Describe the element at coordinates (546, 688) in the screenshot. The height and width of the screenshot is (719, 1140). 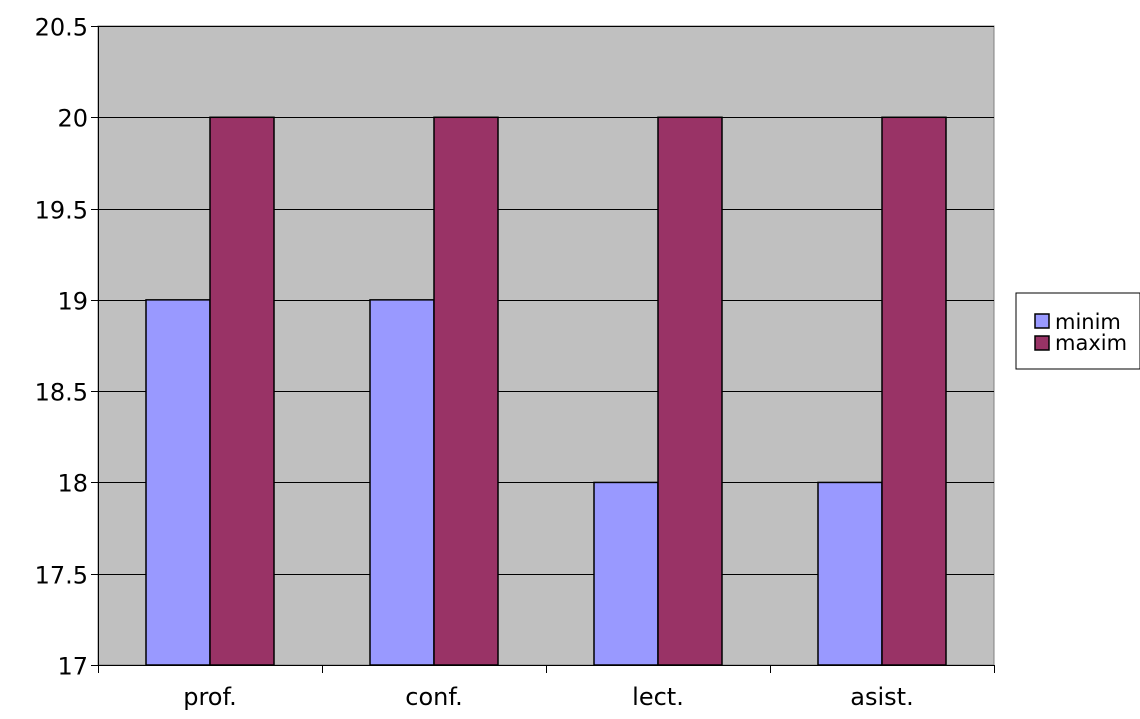
I see `x-axis: prof. conf. lect. asist.` at that location.